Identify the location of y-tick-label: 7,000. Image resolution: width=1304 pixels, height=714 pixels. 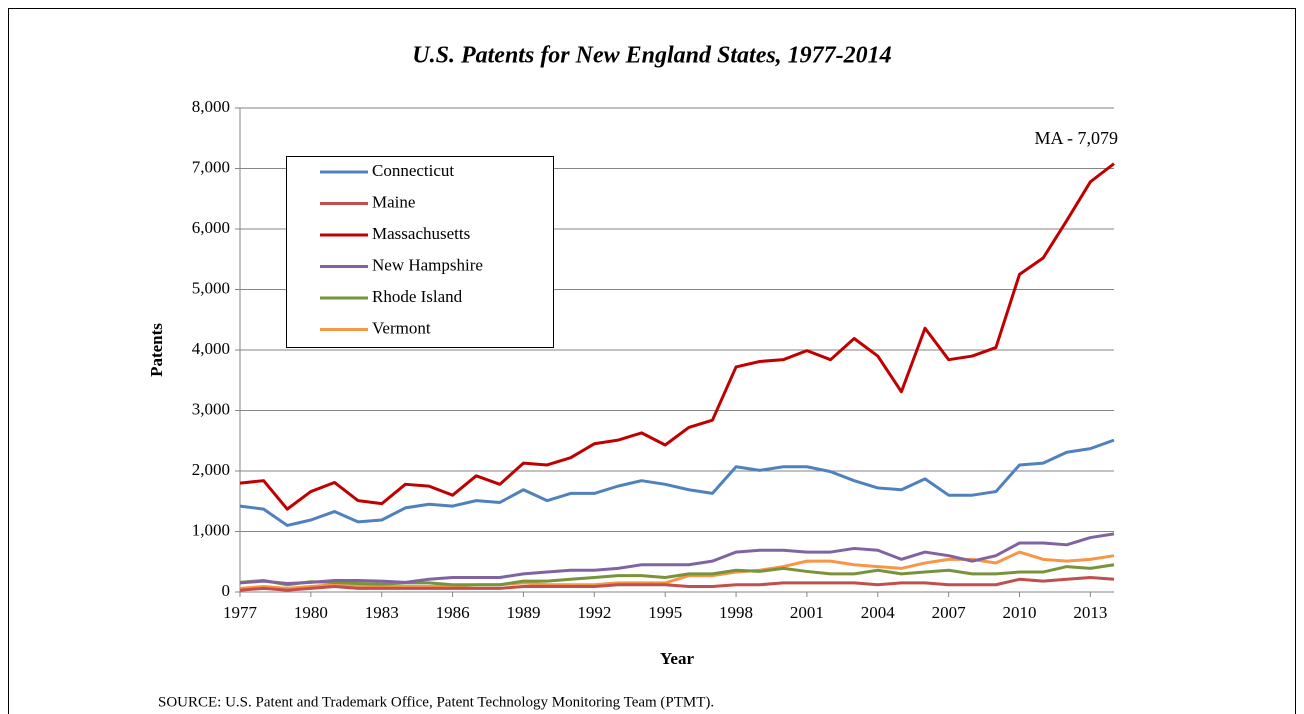
(211, 166).